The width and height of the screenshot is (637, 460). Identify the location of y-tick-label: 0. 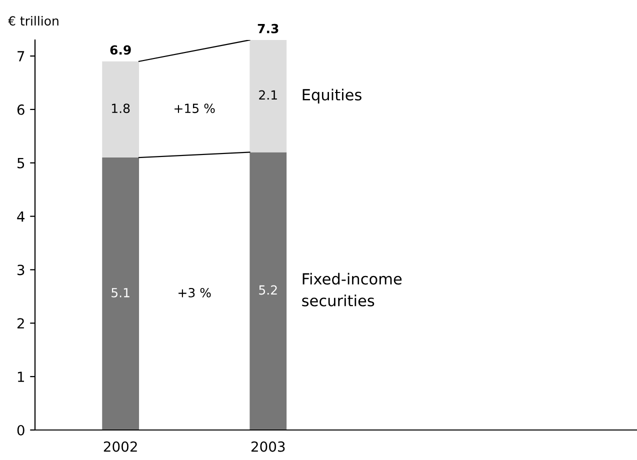
(20, 430).